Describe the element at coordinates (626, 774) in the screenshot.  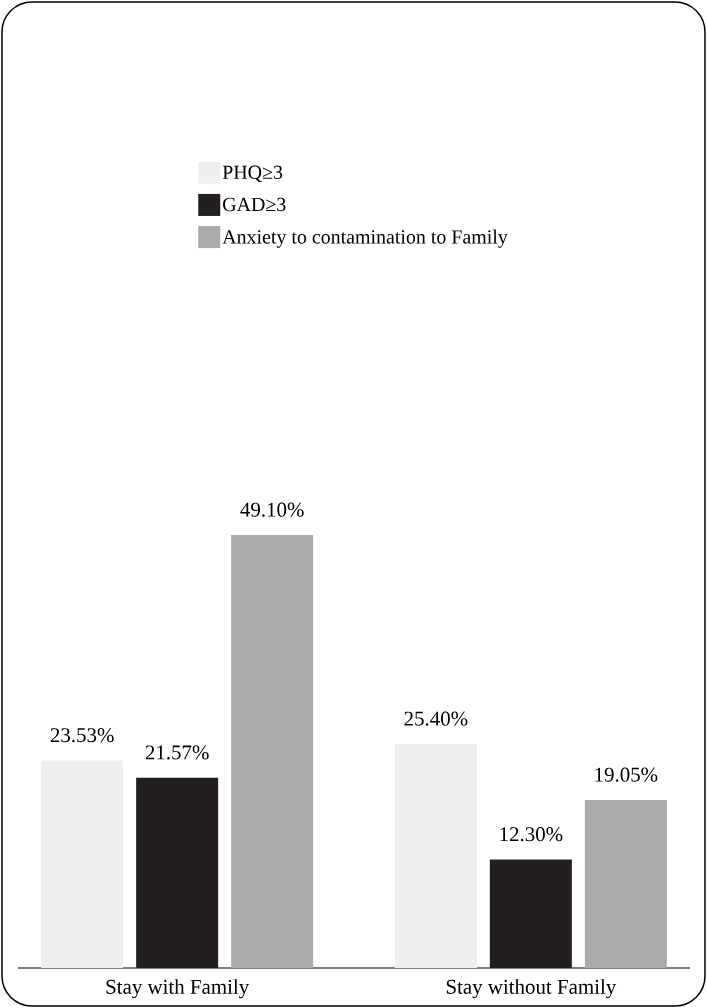
I see `data-label: 19.05%` at that location.